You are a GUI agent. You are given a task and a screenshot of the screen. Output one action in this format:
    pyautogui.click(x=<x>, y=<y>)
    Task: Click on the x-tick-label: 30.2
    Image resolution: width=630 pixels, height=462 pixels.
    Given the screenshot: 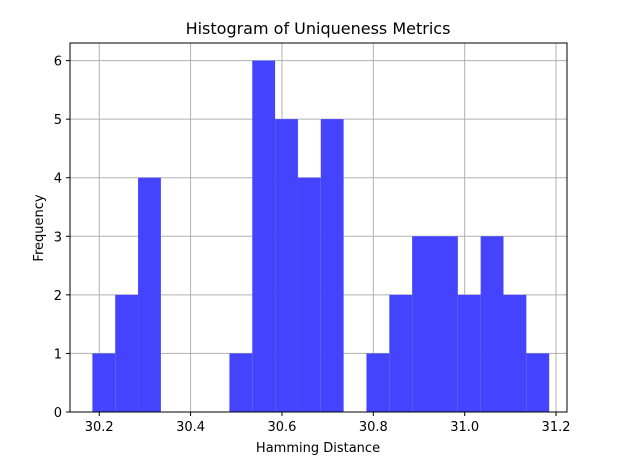 What is the action you would take?
    pyautogui.click(x=99, y=427)
    